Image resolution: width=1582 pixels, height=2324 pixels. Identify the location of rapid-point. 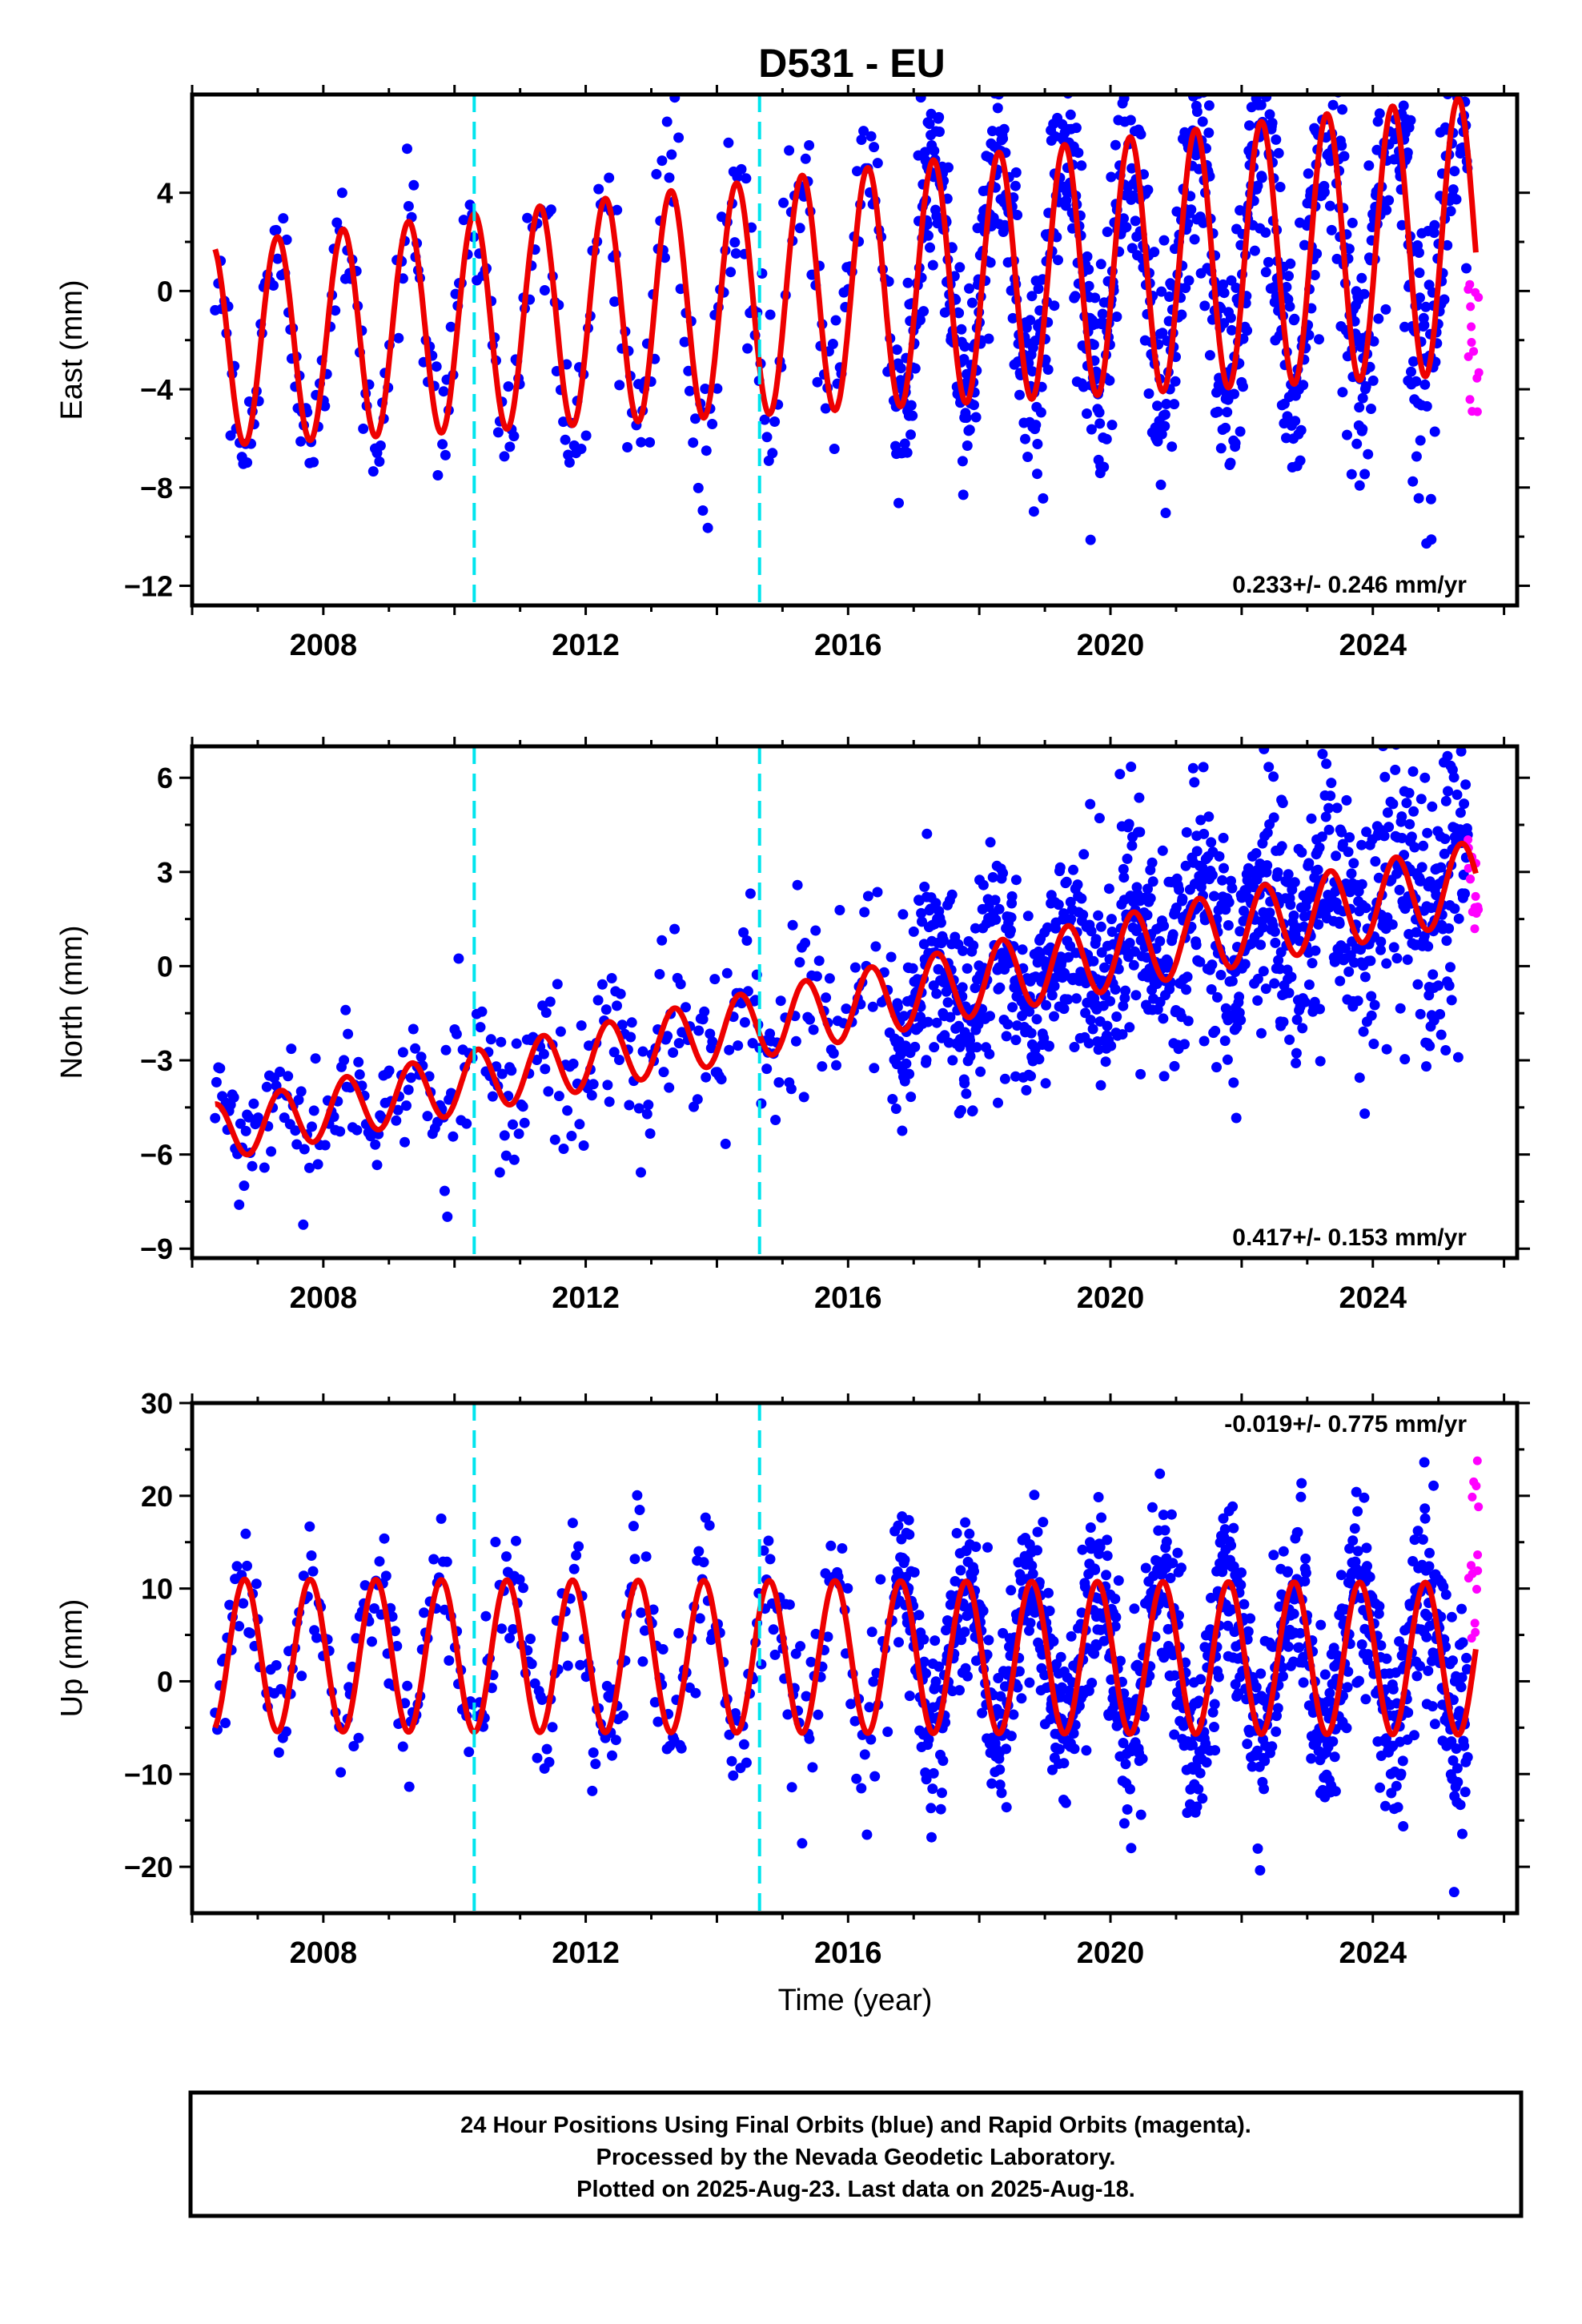
(1477, 1461).